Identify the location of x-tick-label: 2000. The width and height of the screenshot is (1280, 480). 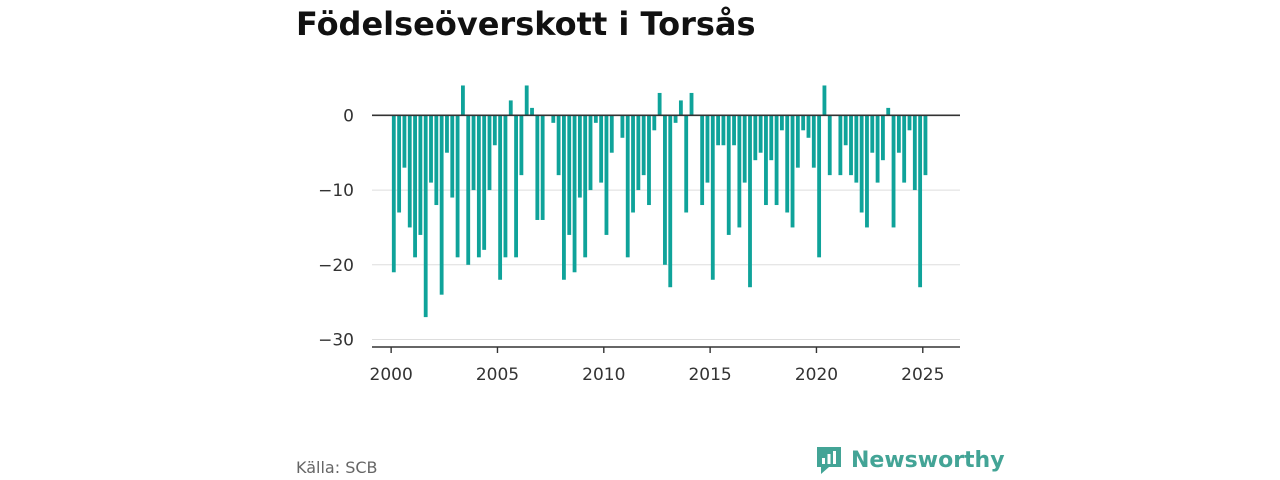
(391, 375).